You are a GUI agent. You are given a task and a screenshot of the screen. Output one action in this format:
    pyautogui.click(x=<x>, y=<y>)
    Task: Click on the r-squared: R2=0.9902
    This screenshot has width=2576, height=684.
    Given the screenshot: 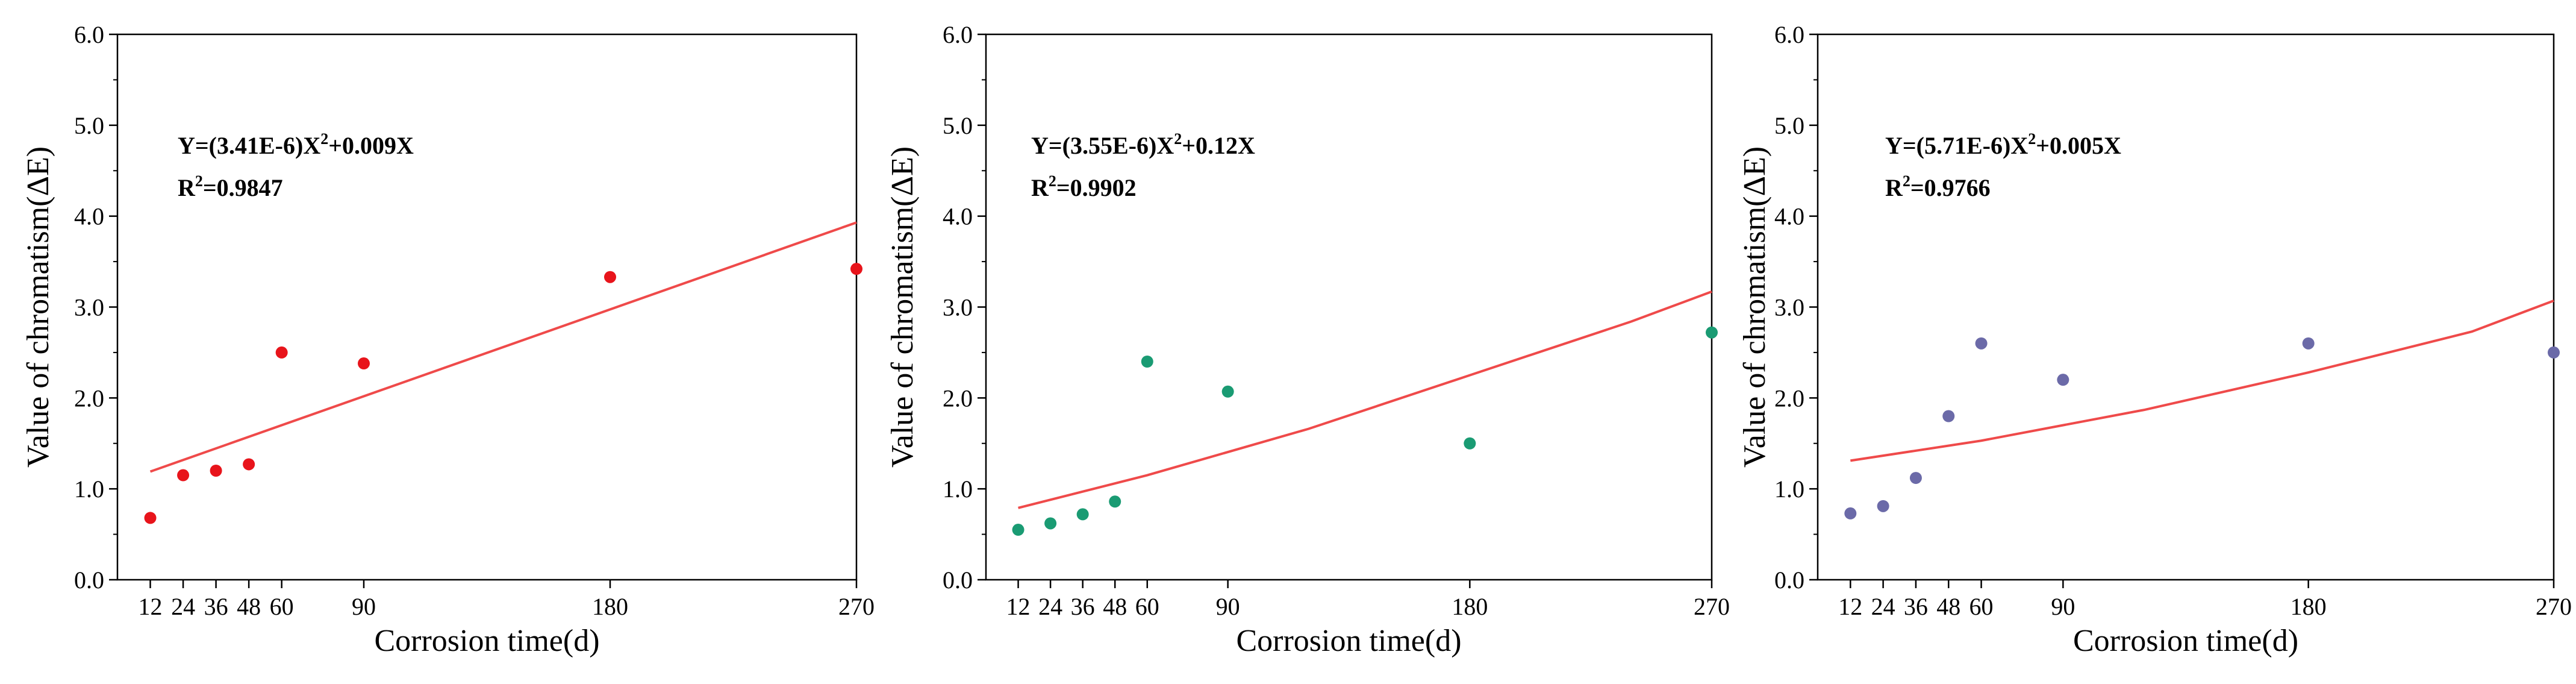 What is the action you would take?
    pyautogui.click(x=1084, y=187)
    